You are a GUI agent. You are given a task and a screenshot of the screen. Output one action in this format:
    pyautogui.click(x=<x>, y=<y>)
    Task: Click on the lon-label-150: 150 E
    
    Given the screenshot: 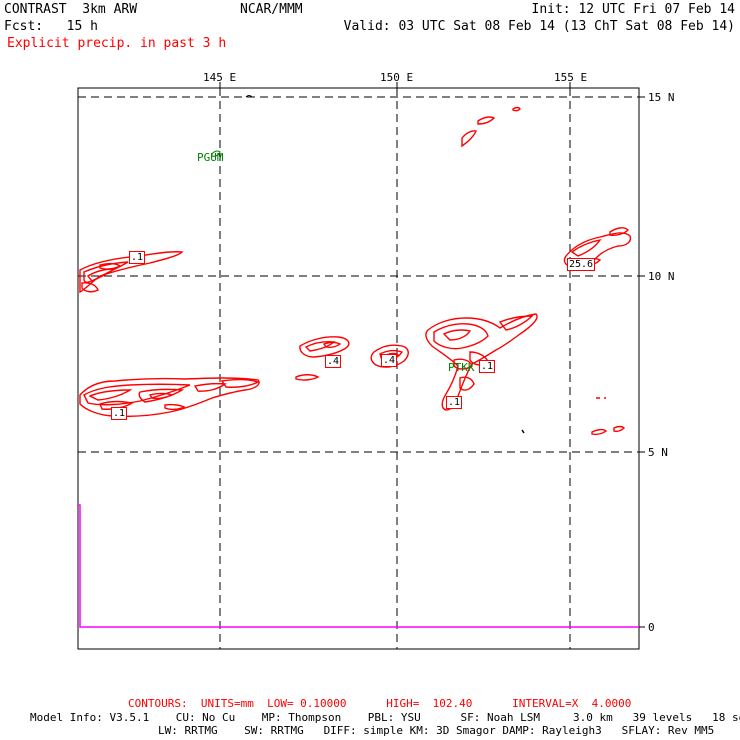 What is the action you would take?
    pyautogui.click(x=397, y=77)
    